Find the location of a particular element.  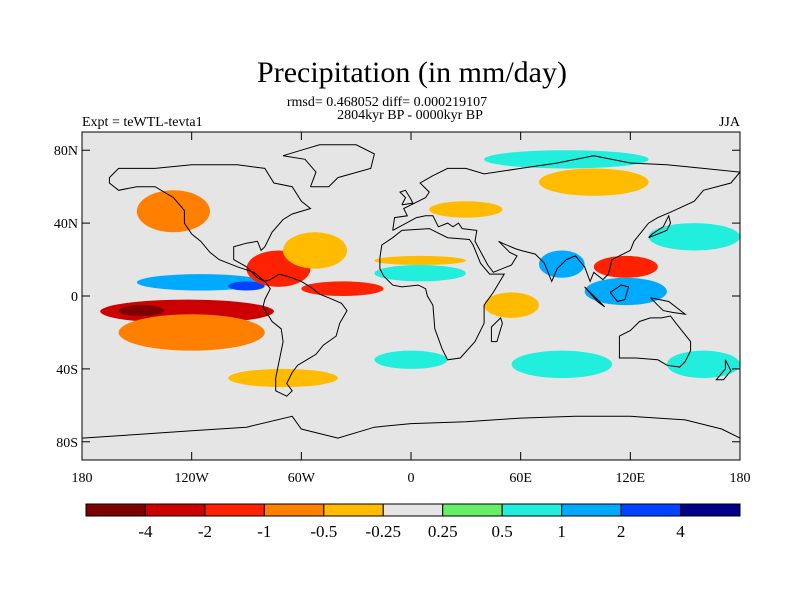

coastline-africa is located at coordinates (442, 294).